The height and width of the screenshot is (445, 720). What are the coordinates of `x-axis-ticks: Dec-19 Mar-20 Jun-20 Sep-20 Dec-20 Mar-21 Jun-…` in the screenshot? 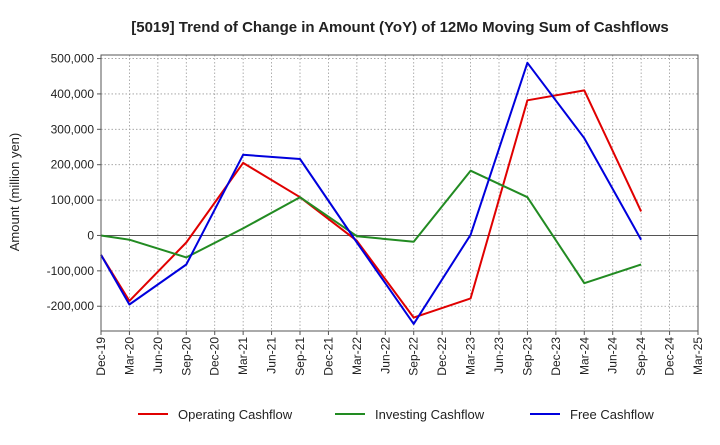 It's located at (399, 353).